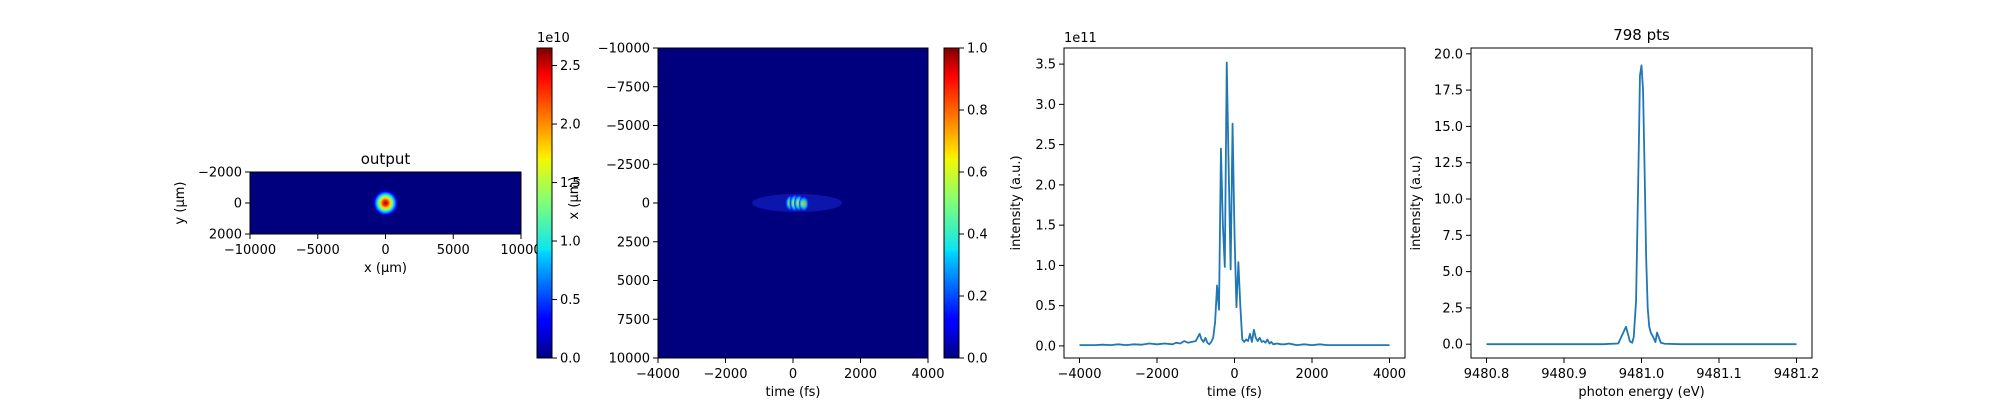 The height and width of the screenshot is (400, 2000). What do you see at coordinates (453, 250) in the screenshot?
I see `x-tick-label: 5000` at bounding box center [453, 250].